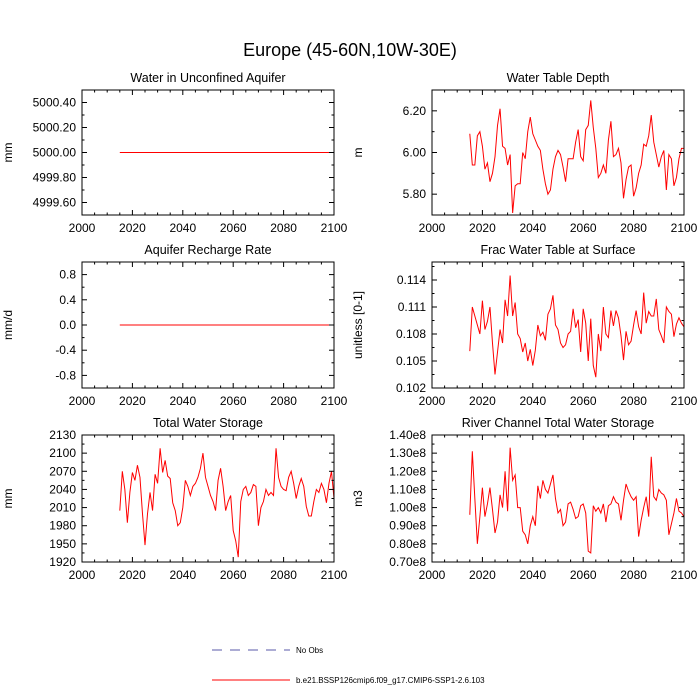  I want to click on panel-title: Total Water Storage, so click(208, 423).